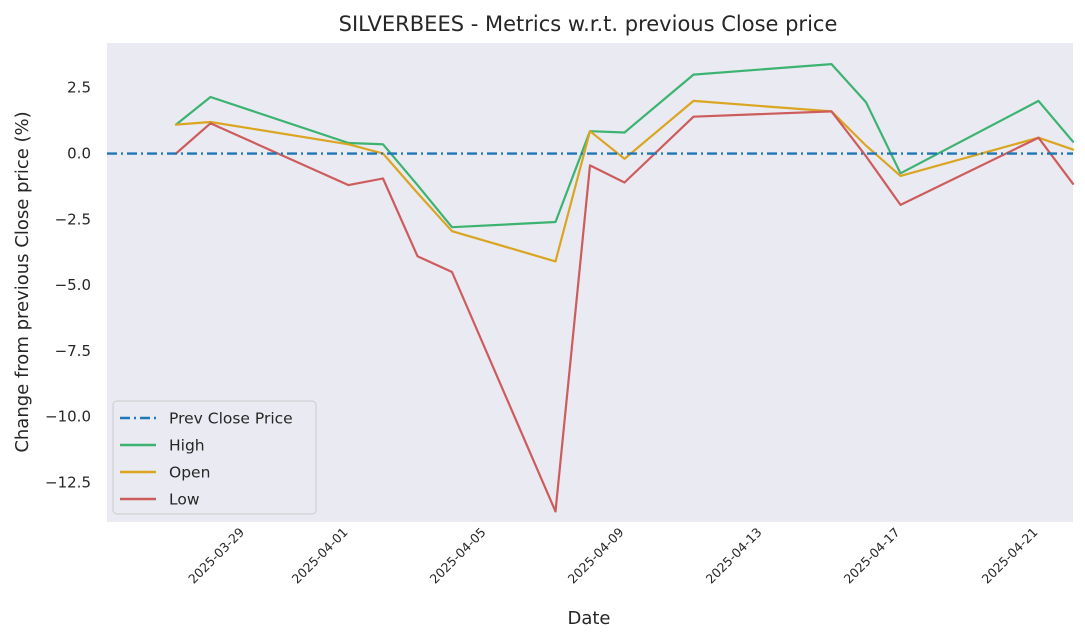 The width and height of the screenshot is (1085, 641). What do you see at coordinates (68, 417) in the screenshot?
I see `y-tick-label: −10.0` at bounding box center [68, 417].